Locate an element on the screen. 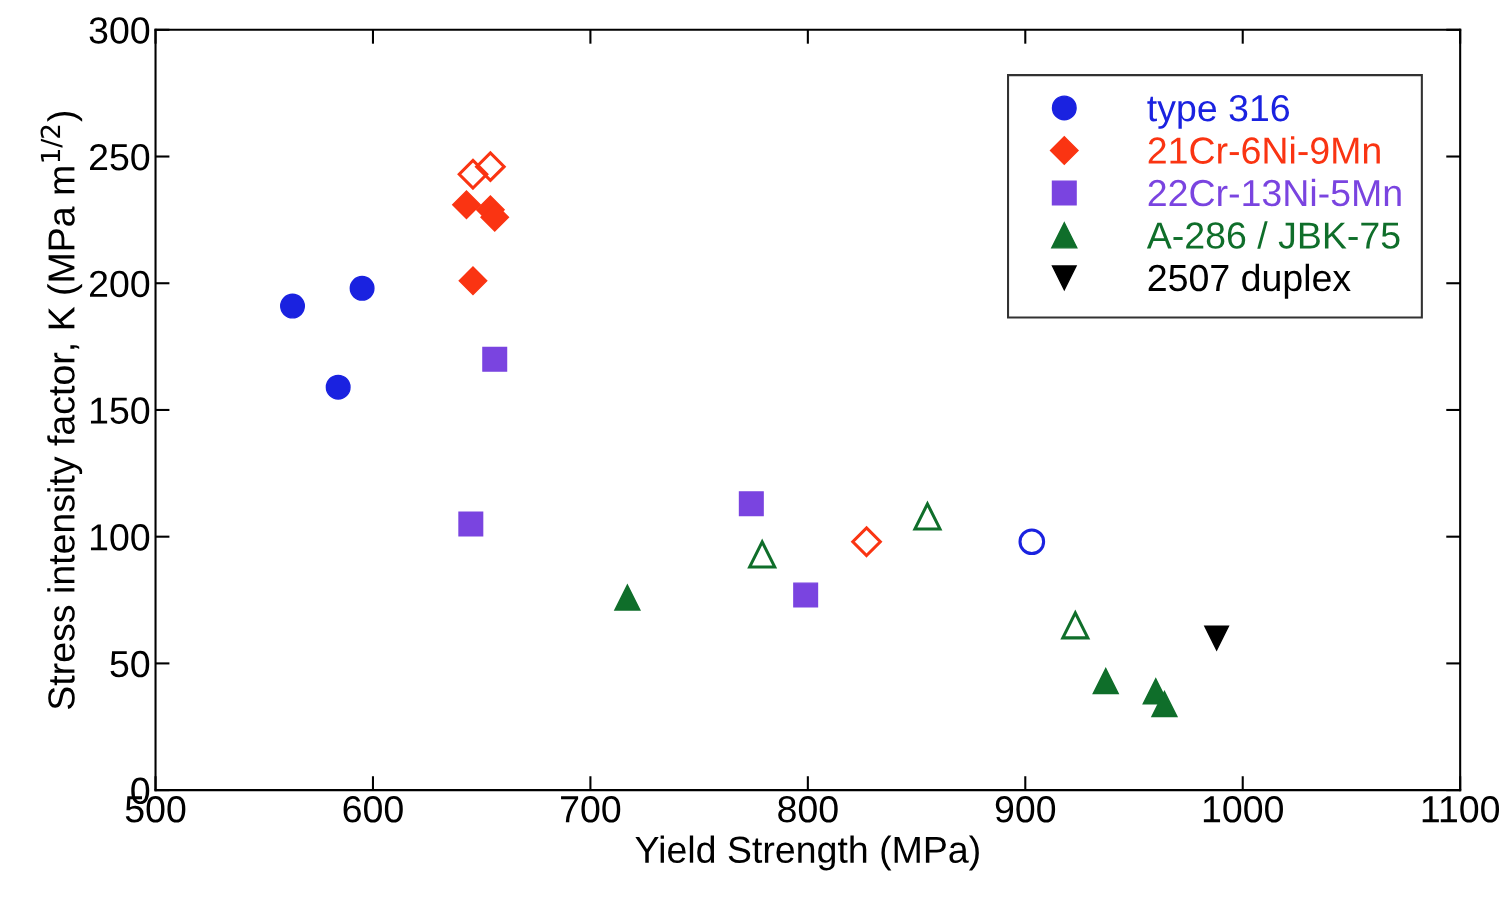 Image resolution: width=1510 pixels, height=903 pixels. x-tick-label: 700 is located at coordinates (591, 809).